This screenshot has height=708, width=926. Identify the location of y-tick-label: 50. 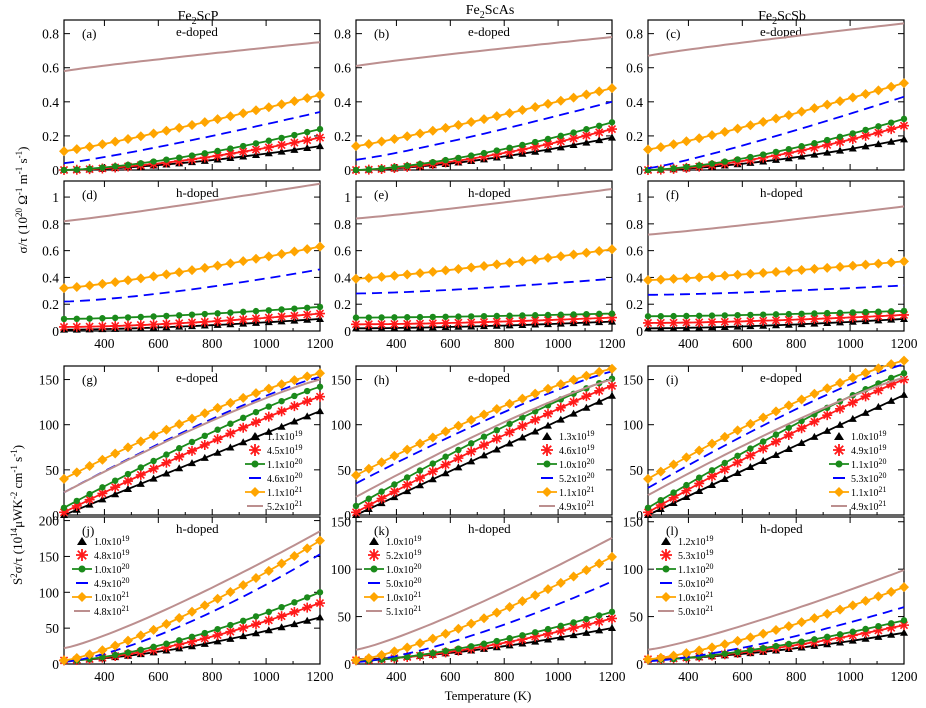
(637, 617).